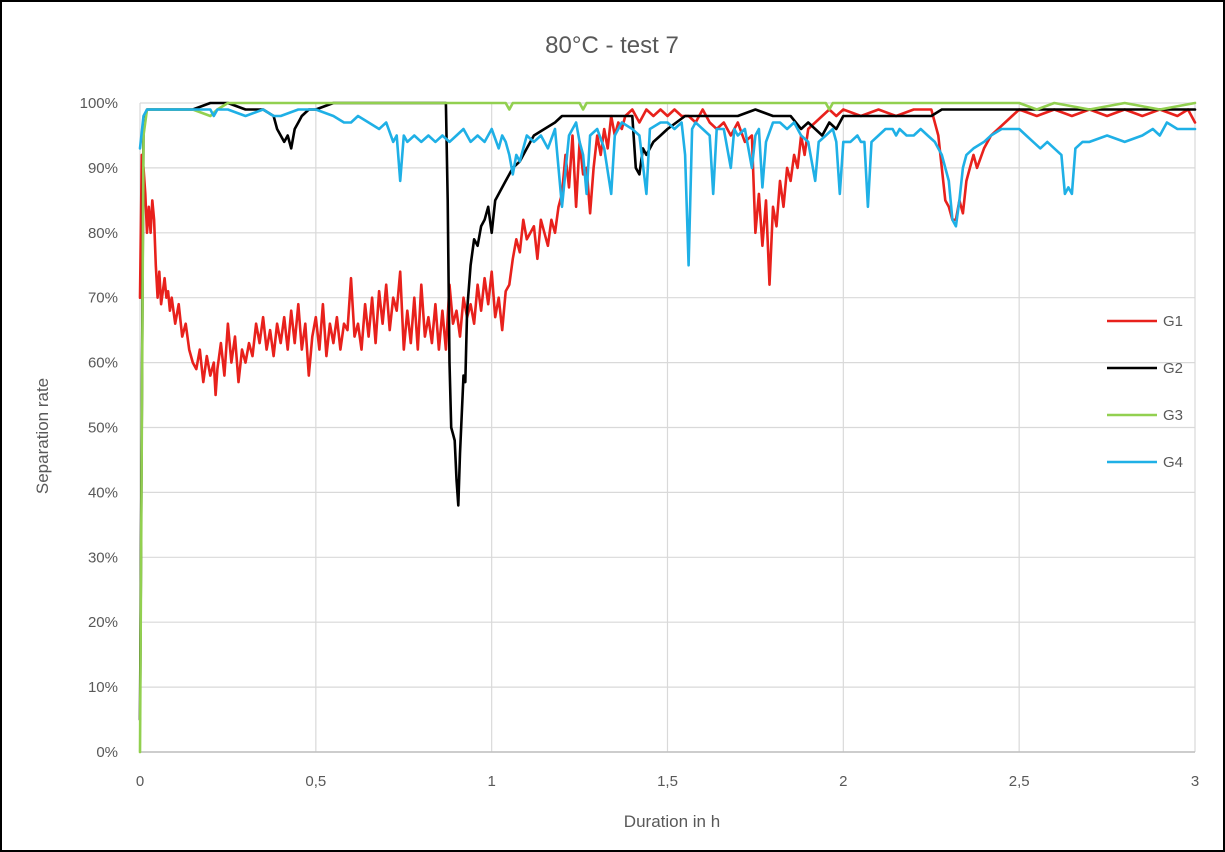 This screenshot has height=852, width=1225. I want to click on y-axis-title: Separation rate, so click(42, 436).